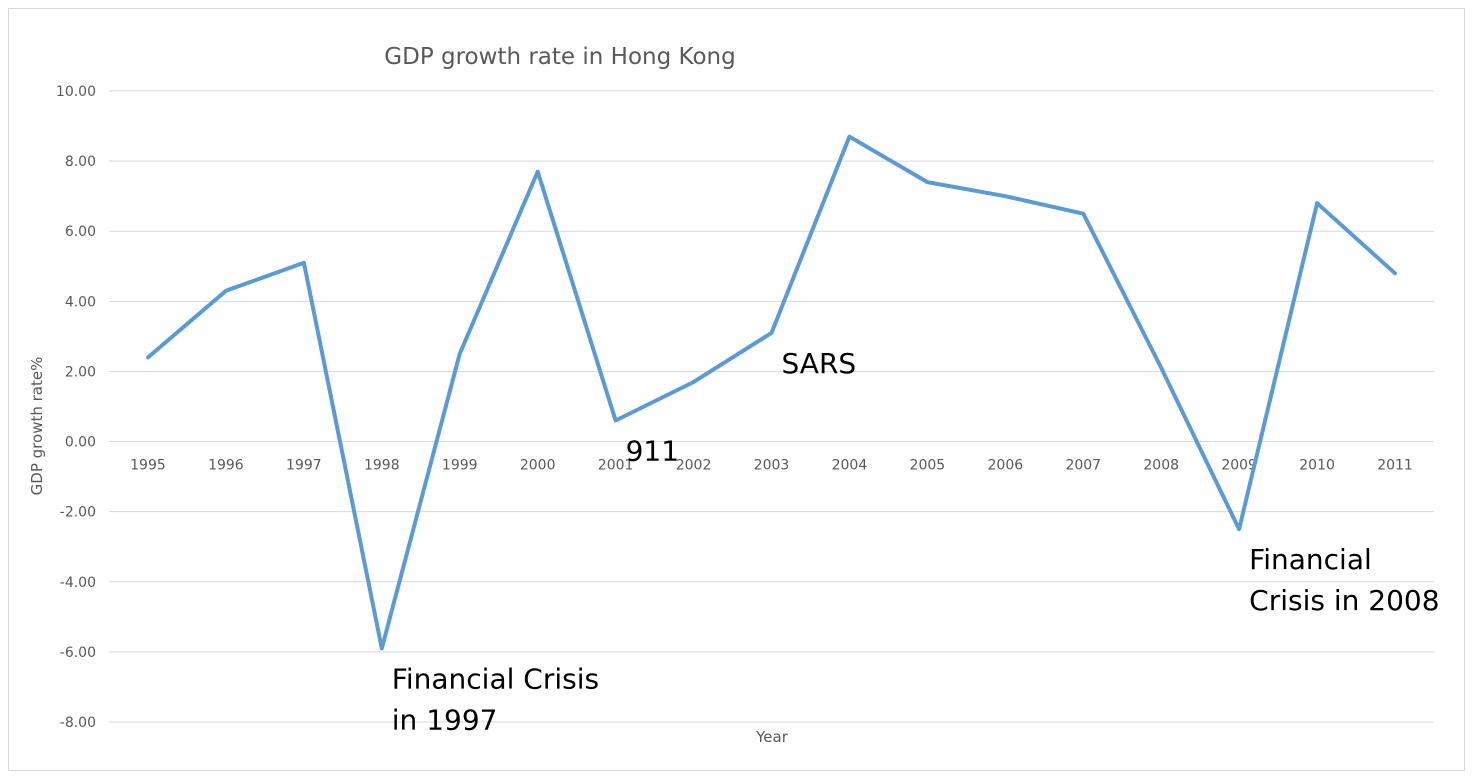 This screenshot has width=1473, height=781. What do you see at coordinates (928, 466) in the screenshot?
I see `x-tick-label: 2005` at bounding box center [928, 466].